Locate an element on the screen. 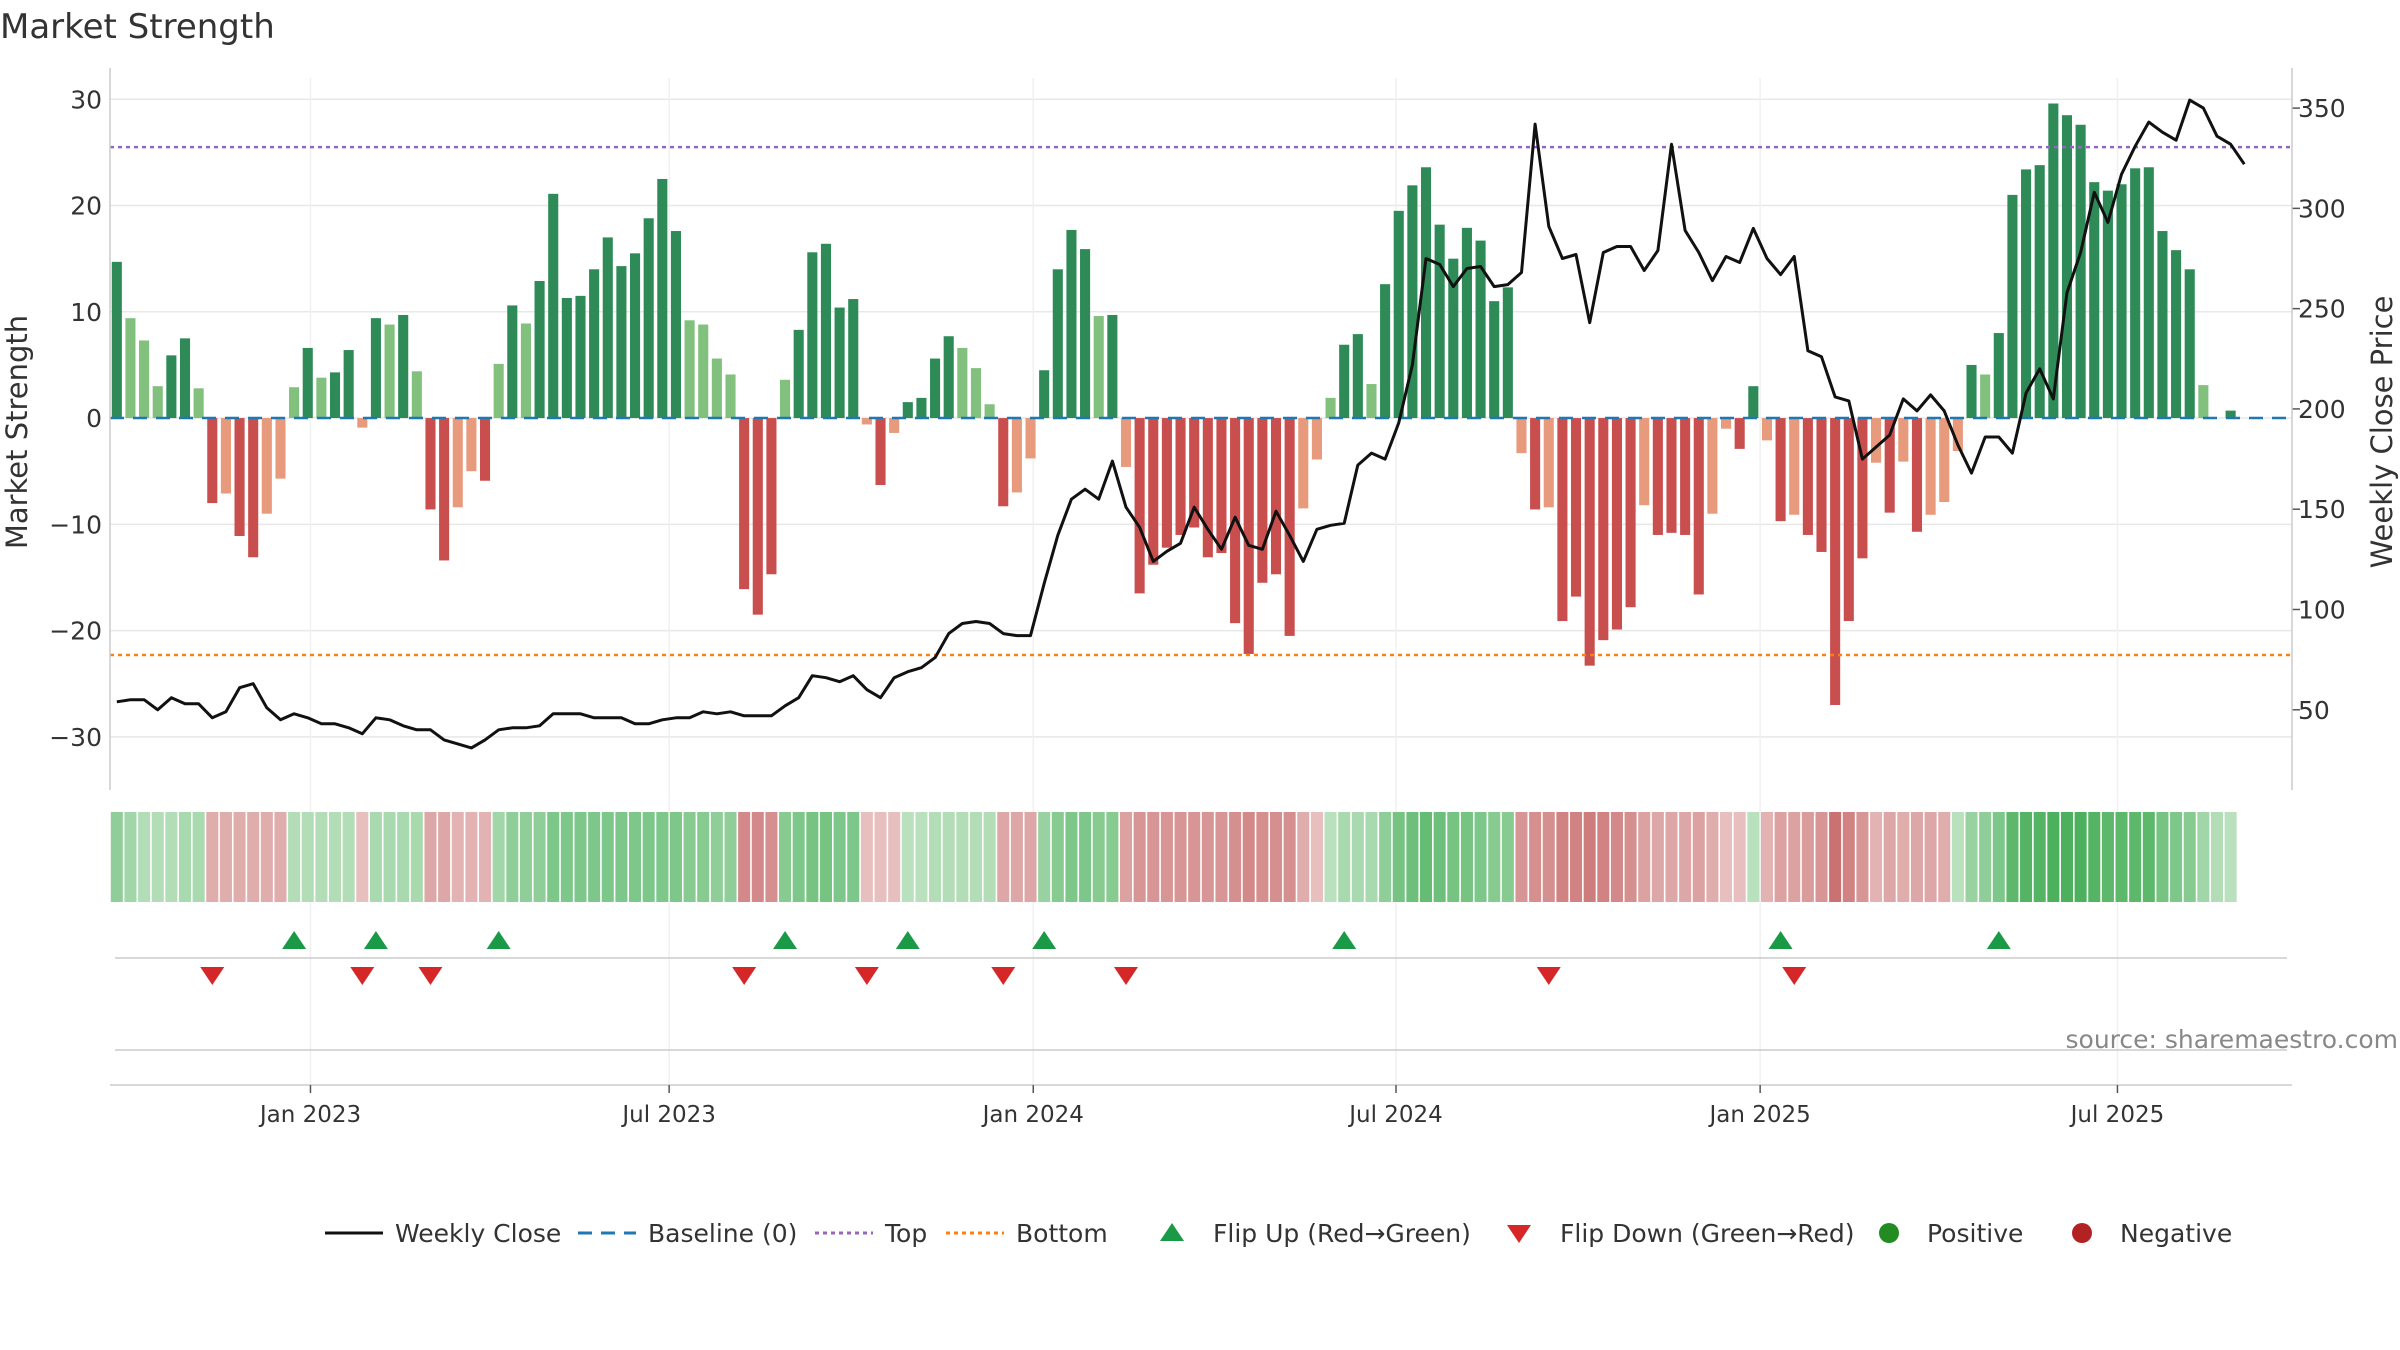 Image resolution: width=2400 pixels, height=1350 pixels. legend-label: Flip Down (Green→Red) is located at coordinates (1707, 1233).